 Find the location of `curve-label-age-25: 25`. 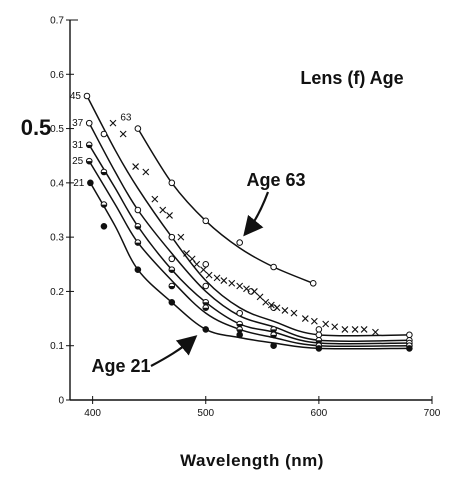

curve-label-age-25: 25 is located at coordinates (78, 161).